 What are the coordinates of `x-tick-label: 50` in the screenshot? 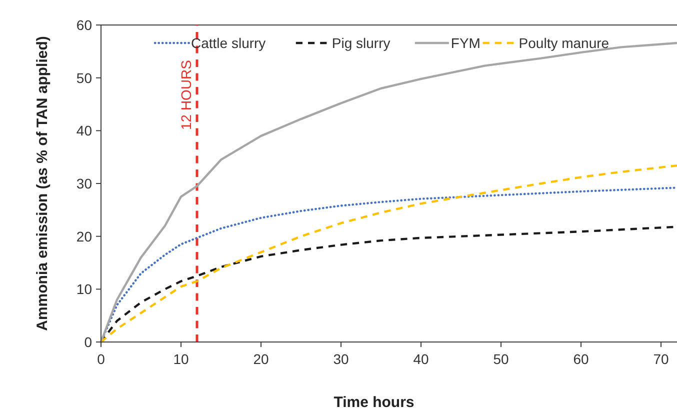 It's located at (501, 359).